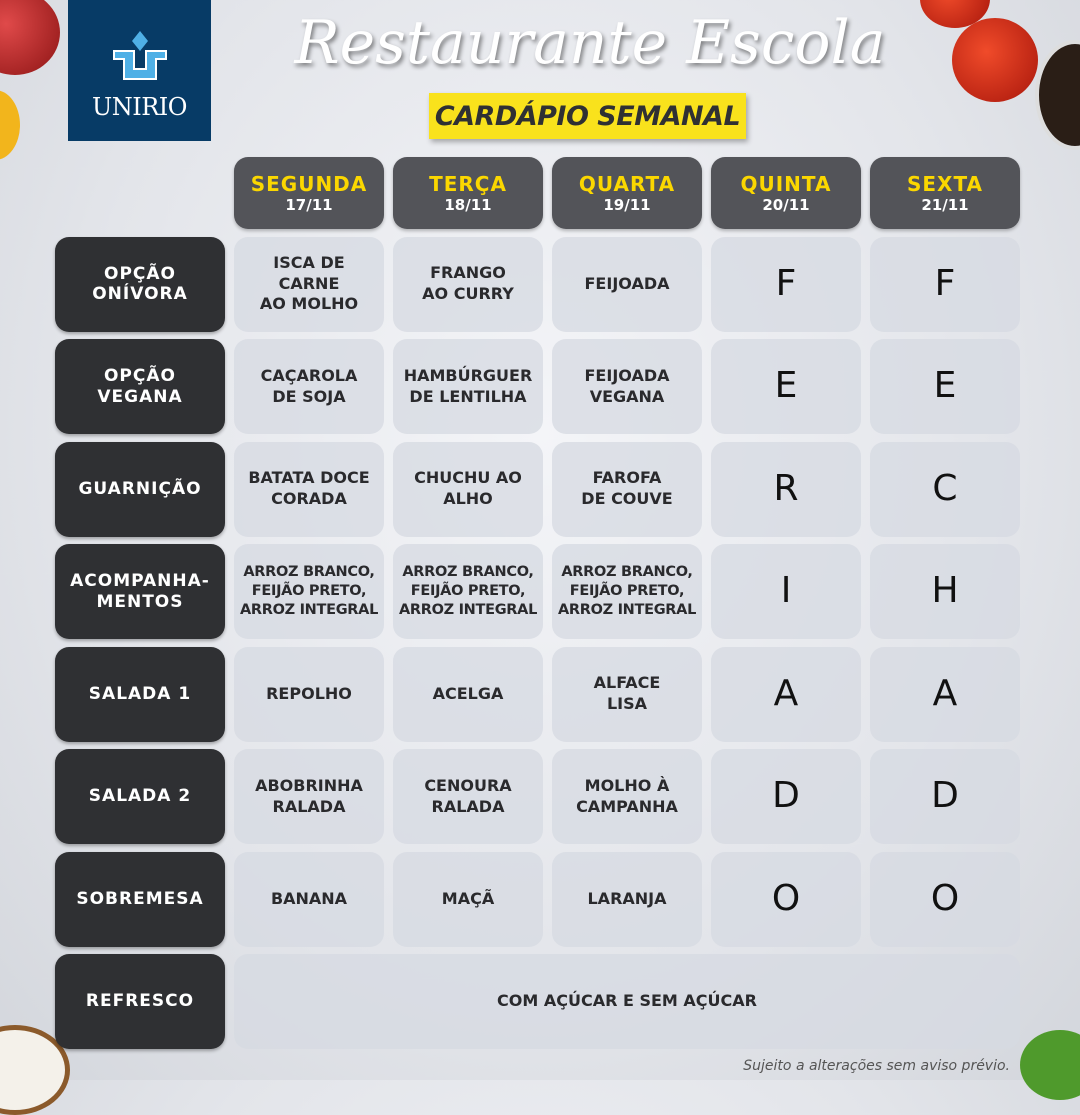 This screenshot has width=1080, height=1115. I want to click on day-header: SEGUNDA 17/11, so click(309, 193).